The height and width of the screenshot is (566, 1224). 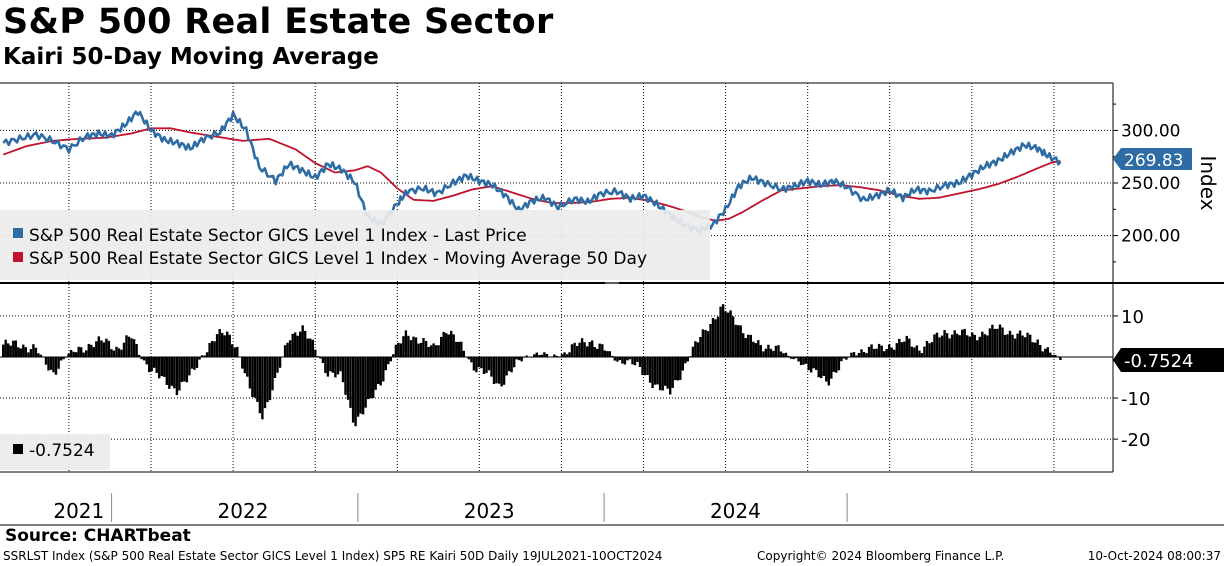 What do you see at coordinates (1154, 556) in the screenshot?
I see `footer-timestamp: 10-Oct-2024 08:00:37` at bounding box center [1154, 556].